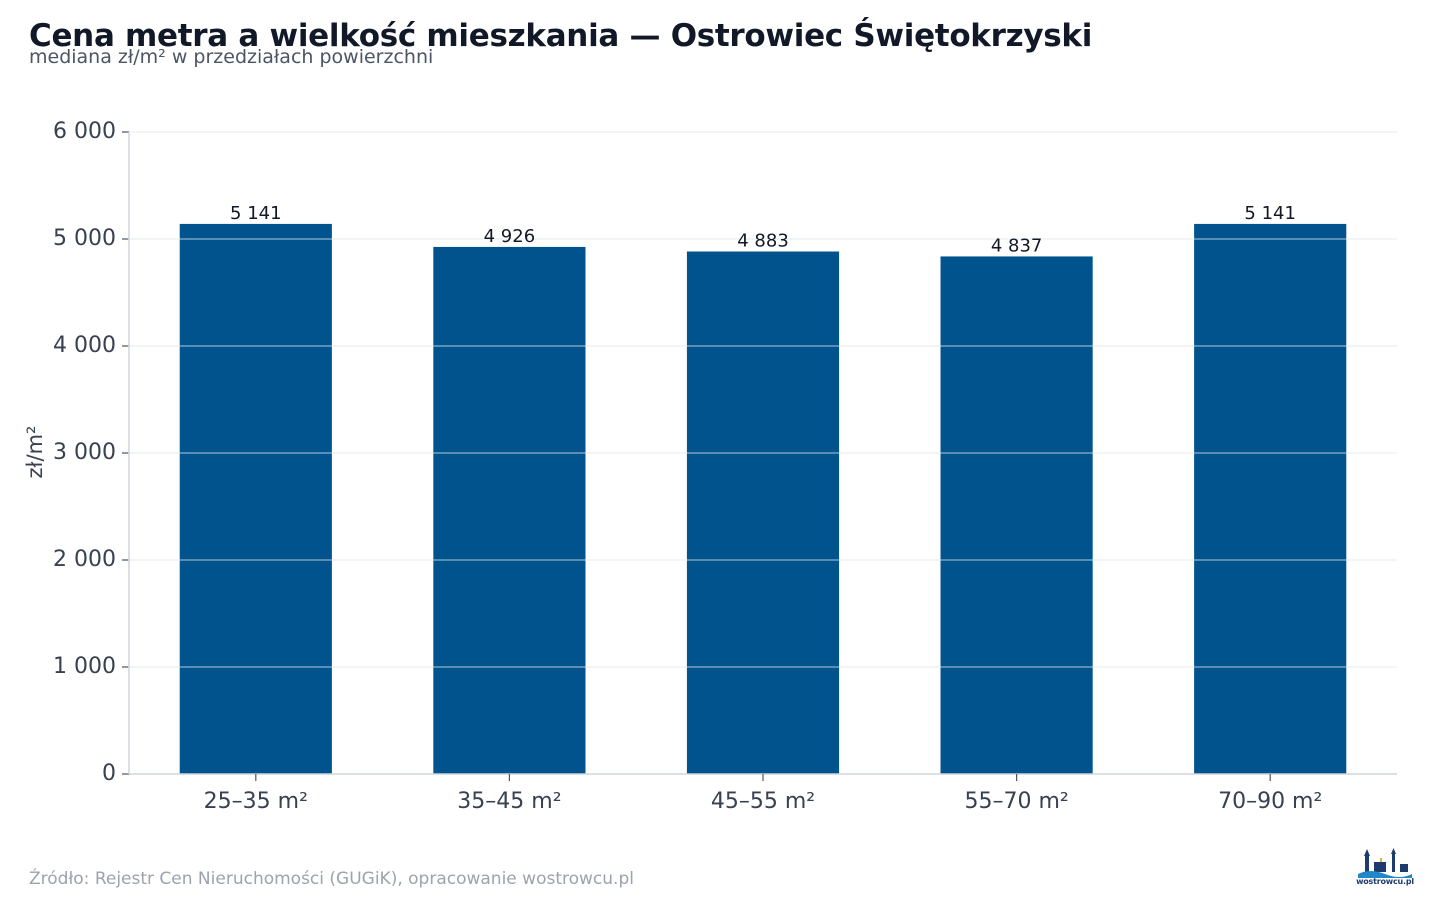 This screenshot has height=900, width=1440. What do you see at coordinates (763, 241) in the screenshot?
I see `bar-value-label: 4 883` at bounding box center [763, 241].